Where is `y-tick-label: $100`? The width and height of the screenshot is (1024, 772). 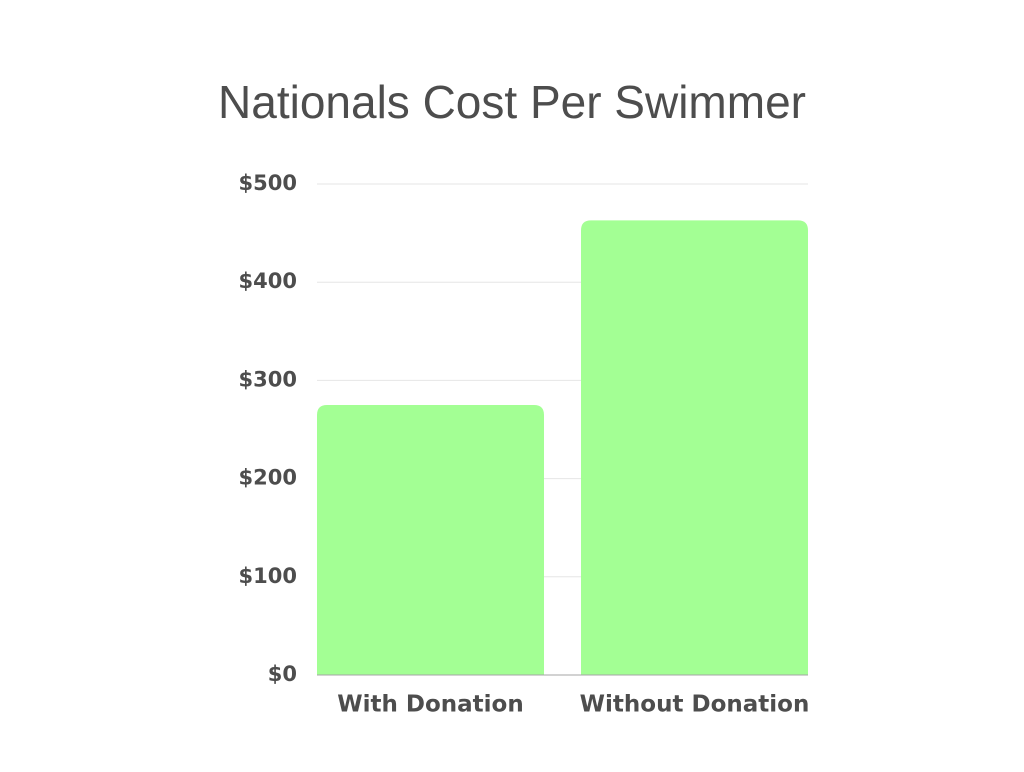 y-tick-label: $100 is located at coordinates (268, 576).